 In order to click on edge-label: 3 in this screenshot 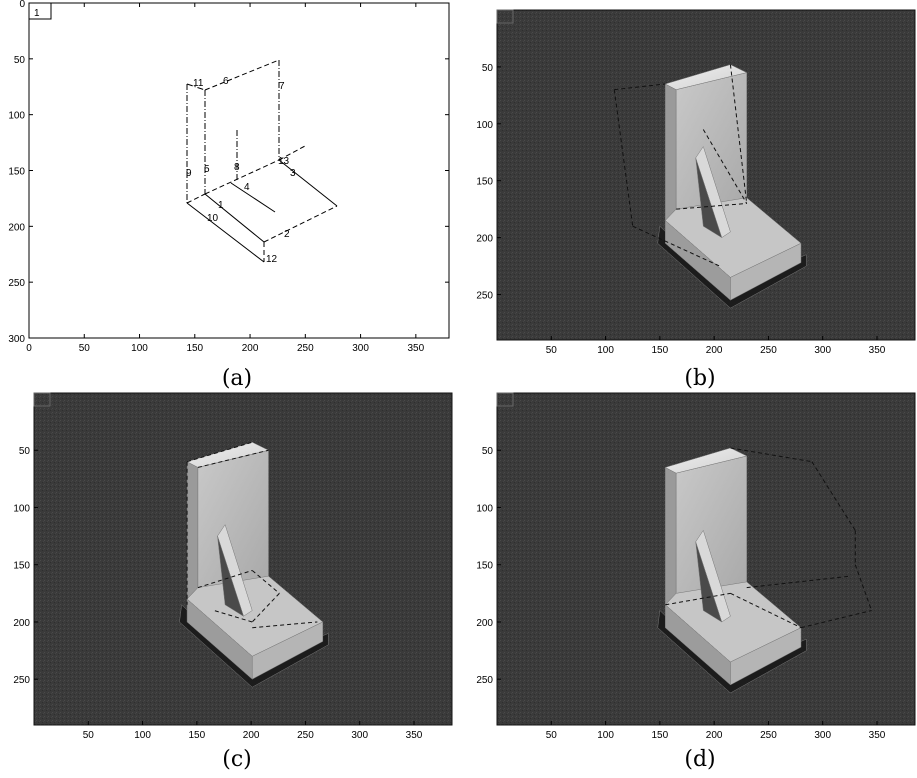, I will do `click(293, 173)`.